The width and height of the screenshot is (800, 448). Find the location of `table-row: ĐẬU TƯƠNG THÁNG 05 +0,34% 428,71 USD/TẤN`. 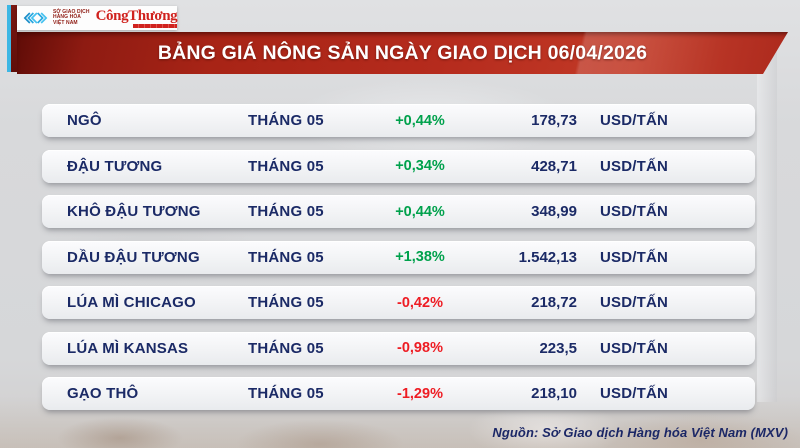

table-row: ĐẬU TƯƠNG THÁNG 05 +0,34% 428,71 USD/TẤN is located at coordinates (398, 166).